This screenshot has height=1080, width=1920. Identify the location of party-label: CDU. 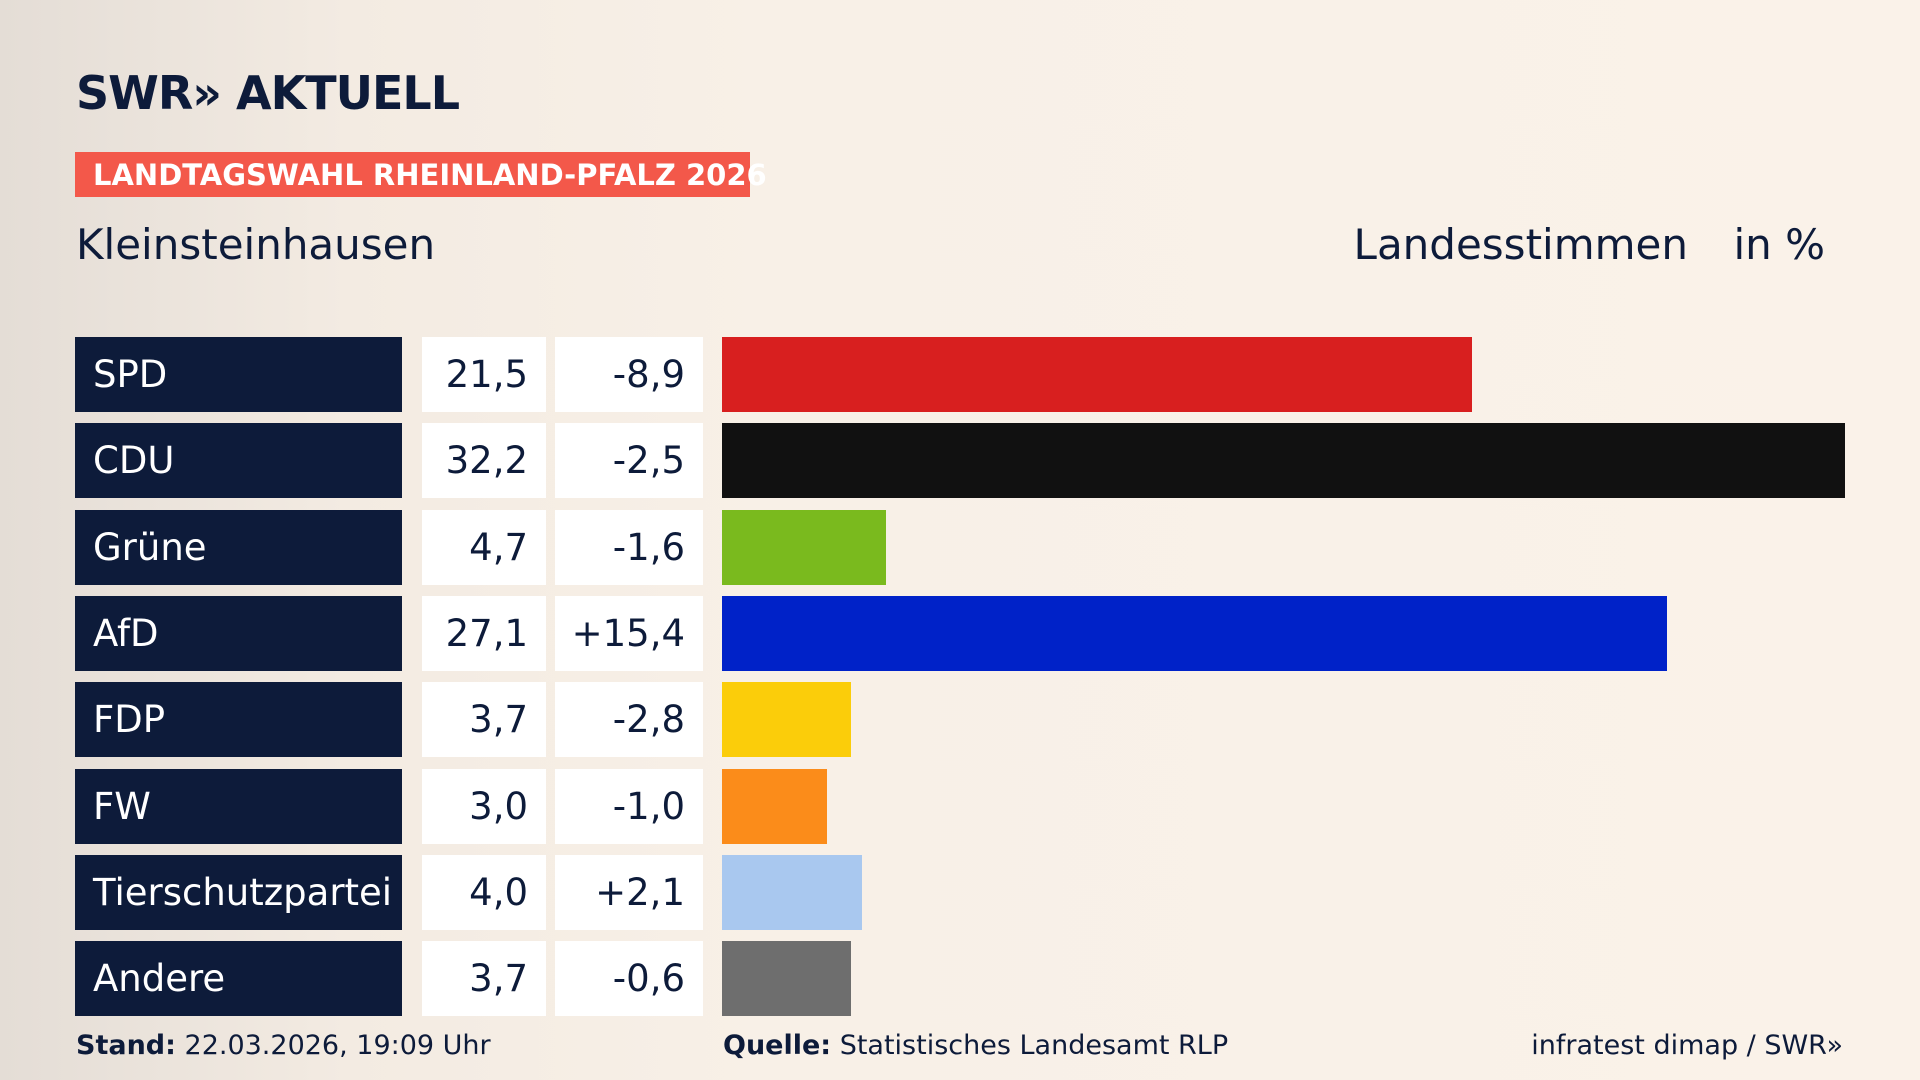
(238, 461).